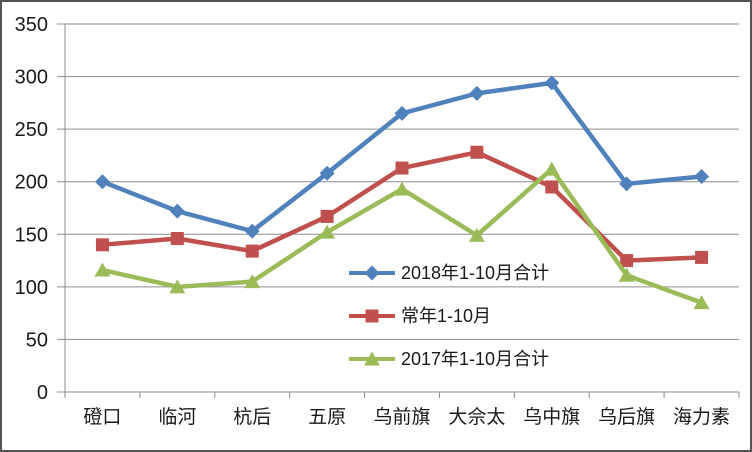  Describe the element at coordinates (476, 417) in the screenshot. I see `x-axis-category-label: 大佘太` at that location.